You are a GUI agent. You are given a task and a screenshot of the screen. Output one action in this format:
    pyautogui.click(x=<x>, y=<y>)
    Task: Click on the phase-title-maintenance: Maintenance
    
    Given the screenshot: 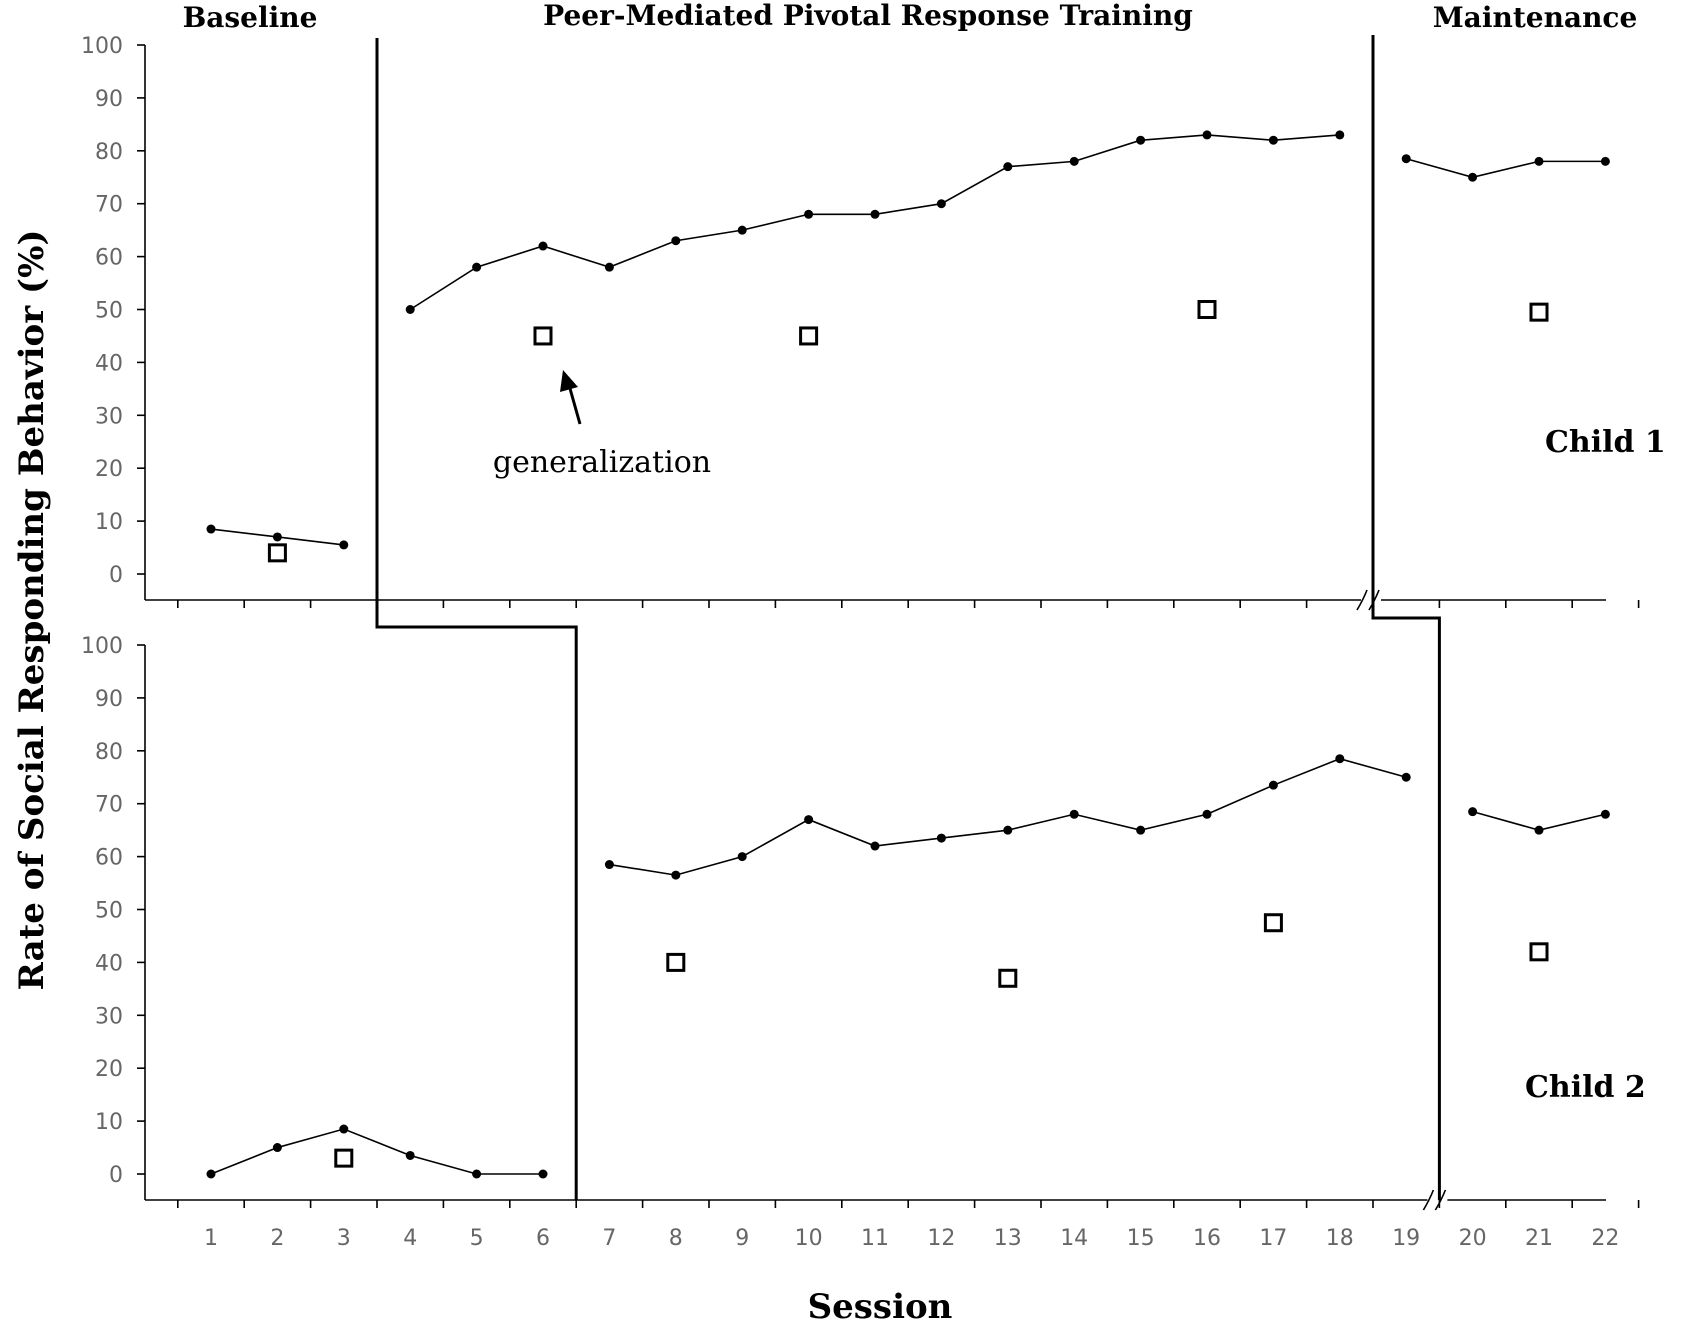 What is the action you would take?
    pyautogui.click(x=1535, y=17)
    